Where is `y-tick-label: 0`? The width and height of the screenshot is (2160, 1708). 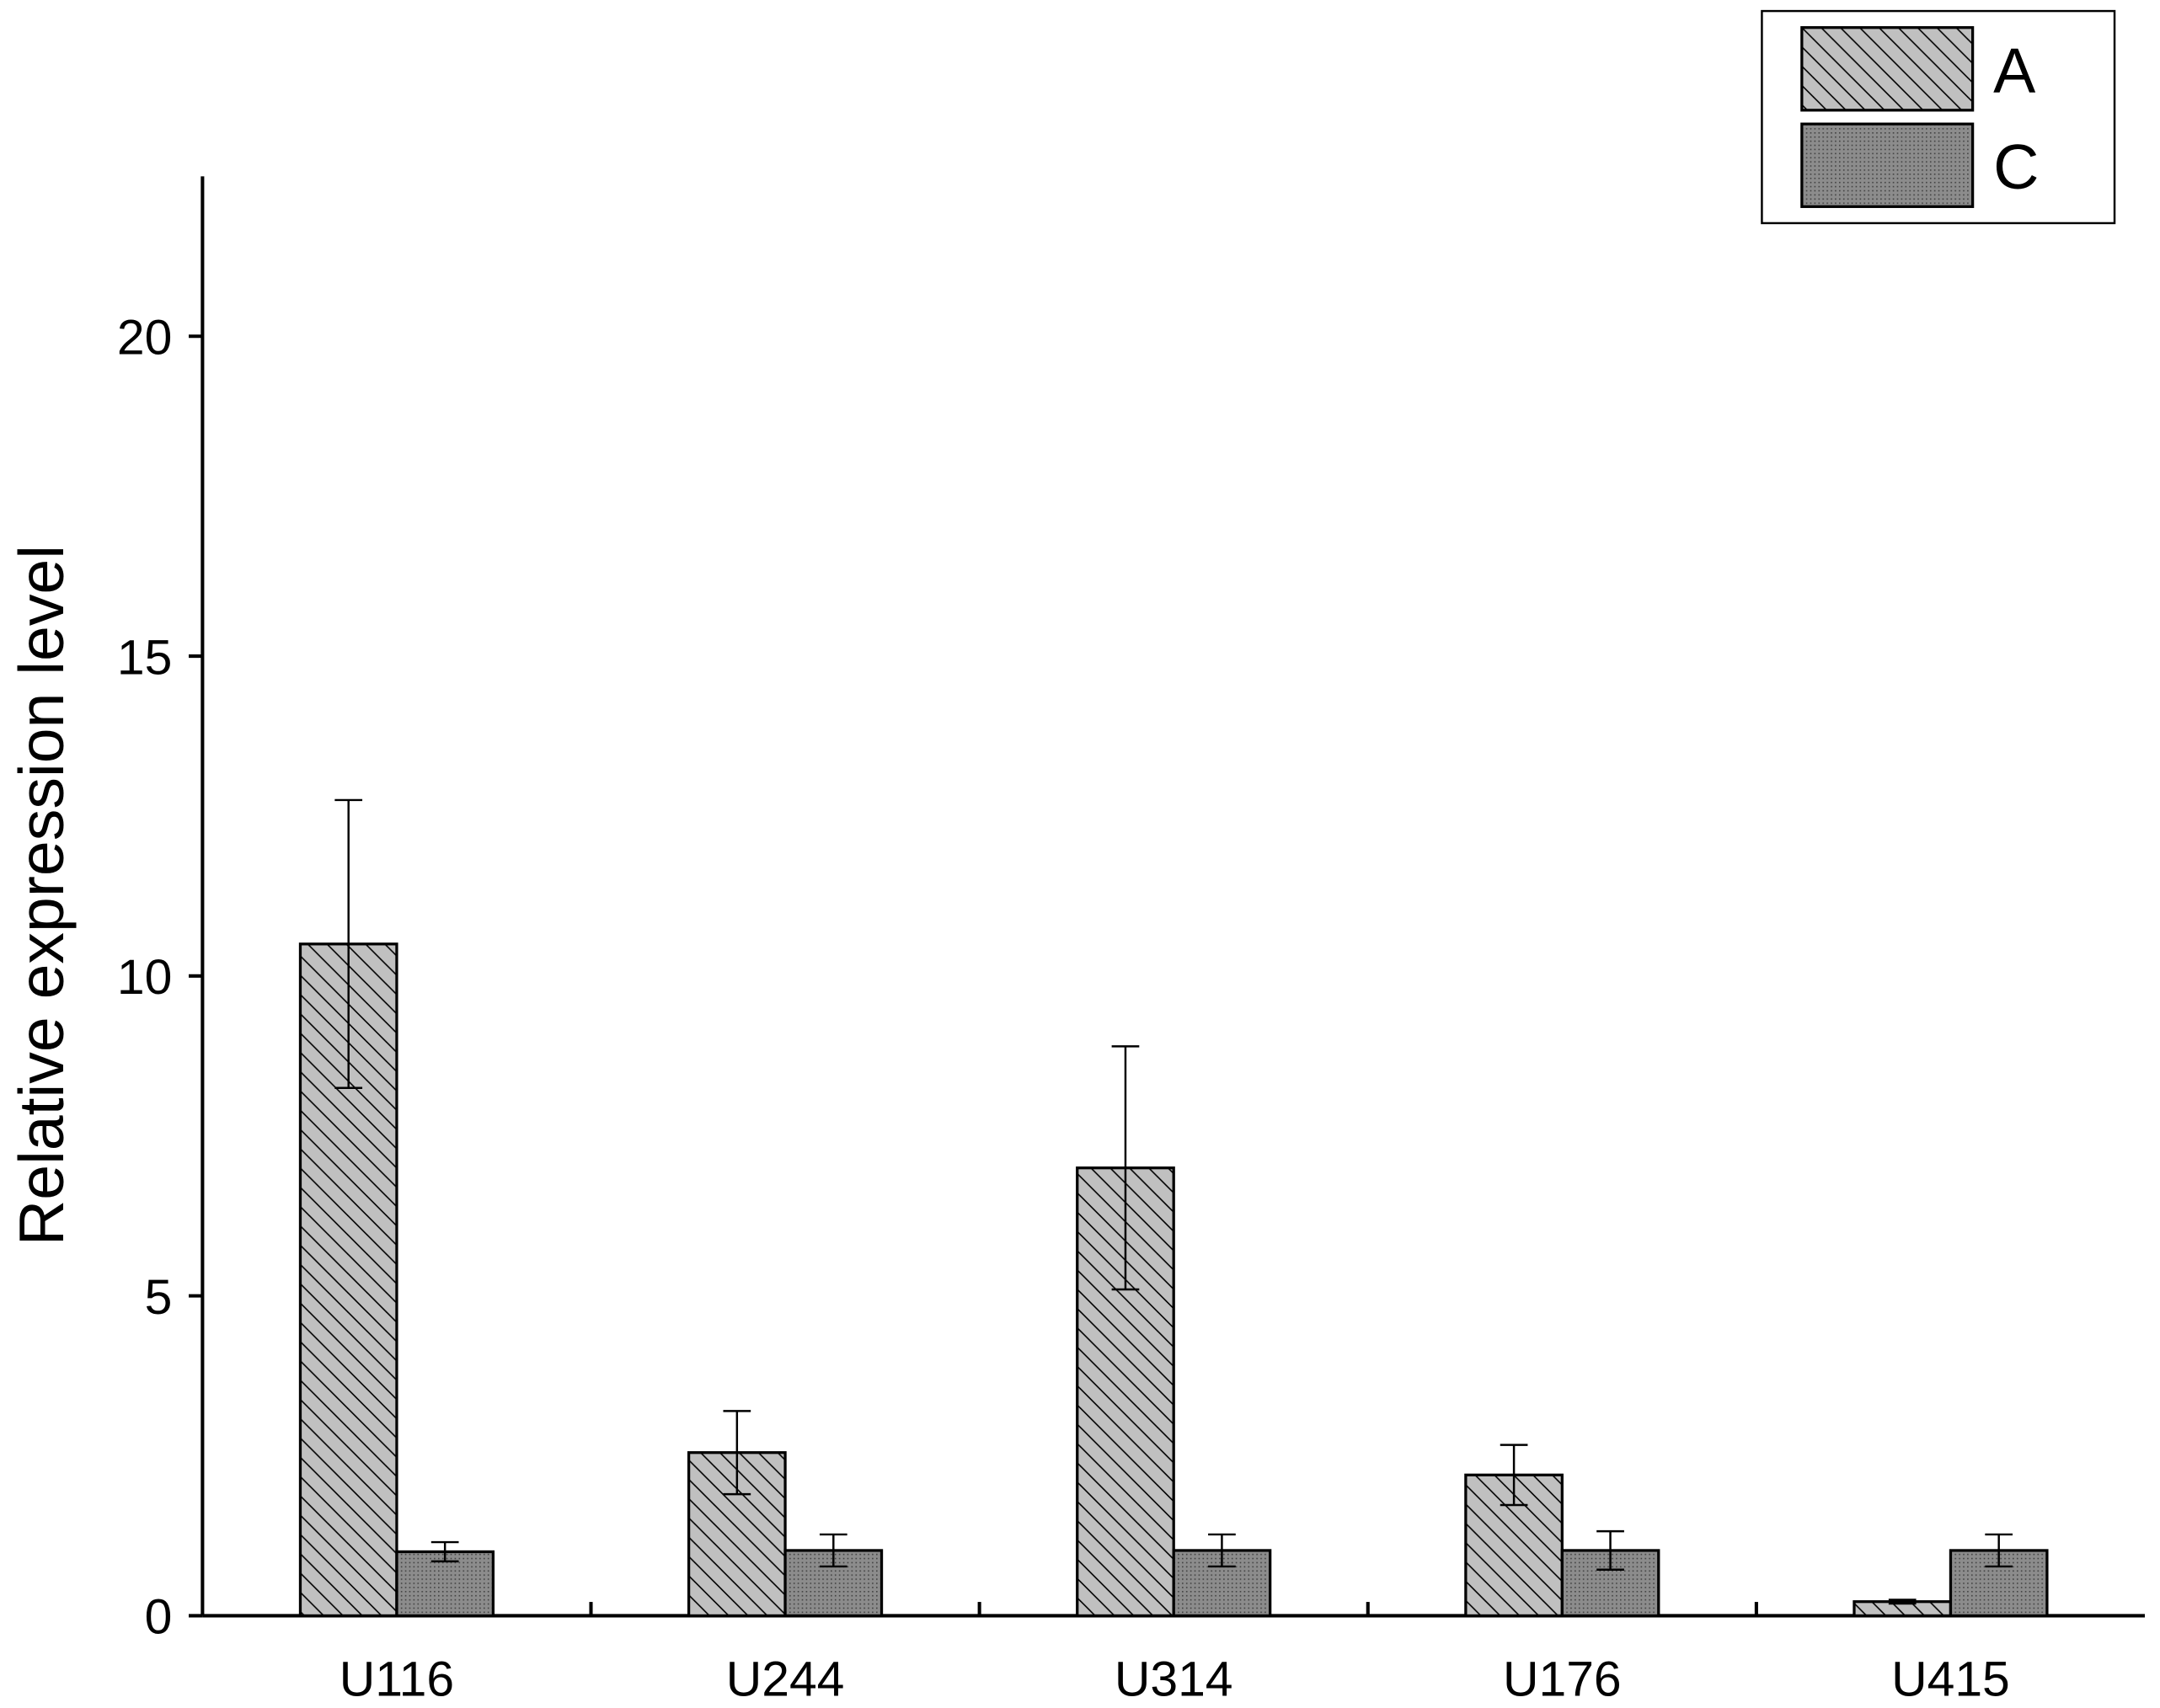
y-tick-label: 0 is located at coordinates (159, 1617).